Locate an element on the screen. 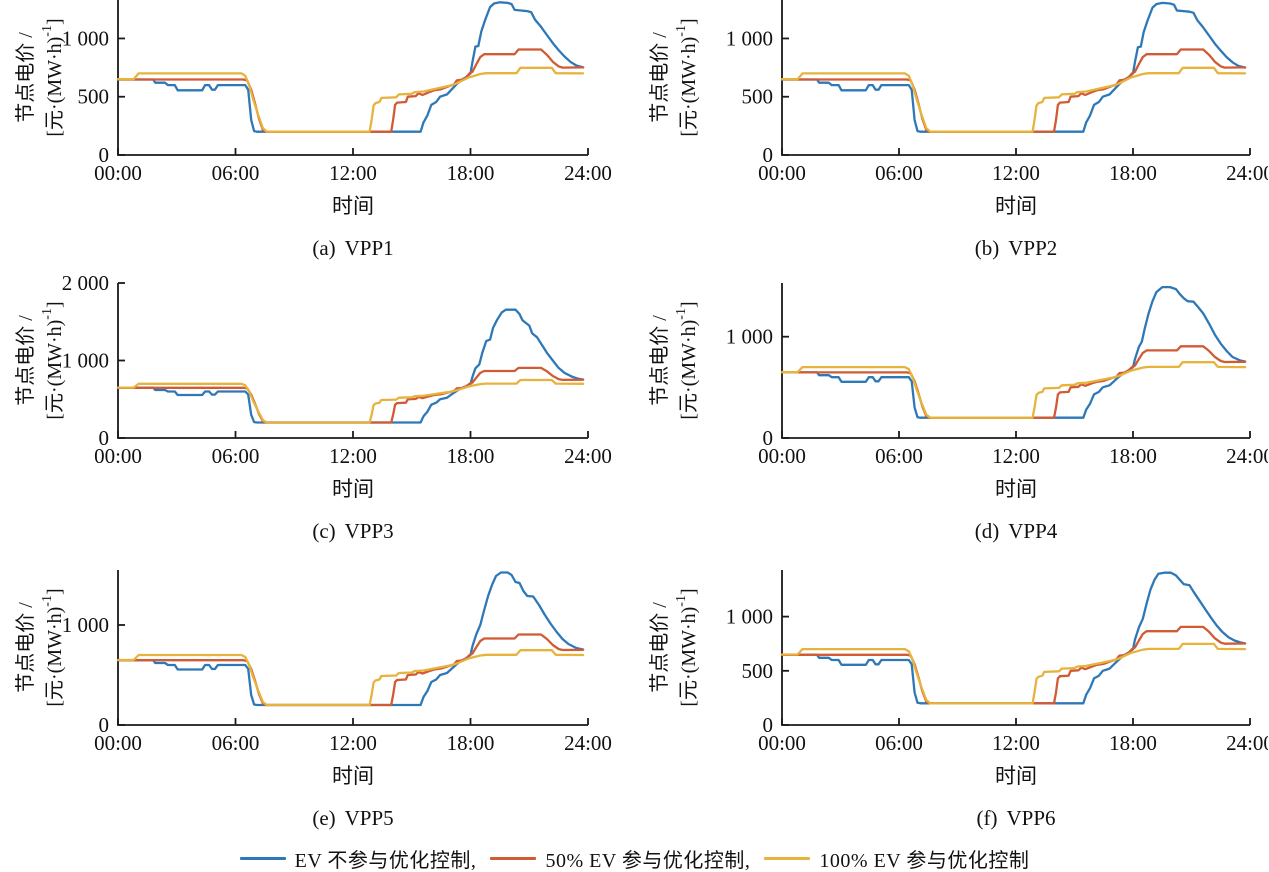 The width and height of the screenshot is (1269, 872). y-tick-label: 2 000 is located at coordinates (85, 283).